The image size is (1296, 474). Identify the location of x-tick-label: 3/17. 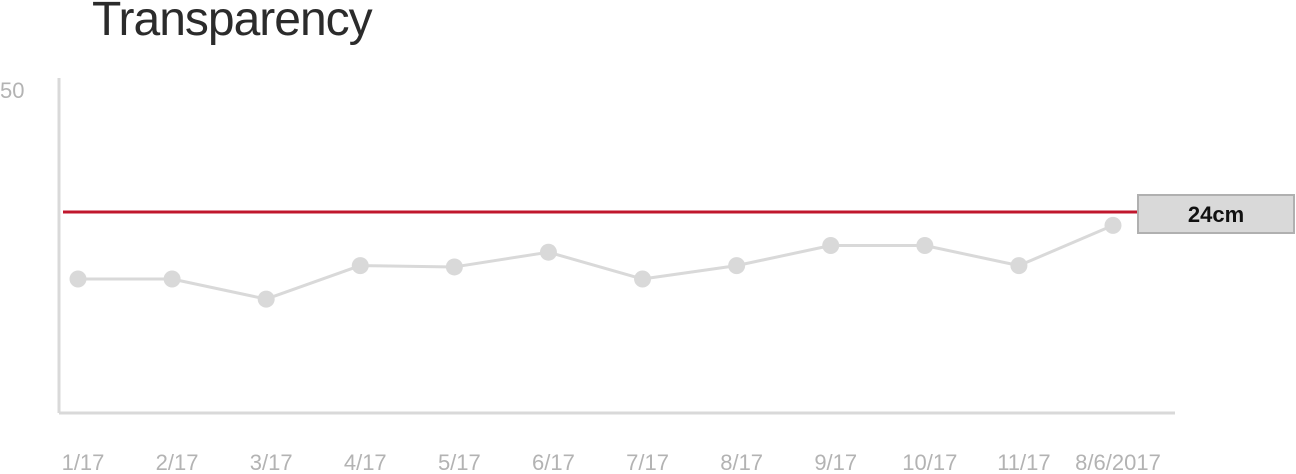
(271, 462).